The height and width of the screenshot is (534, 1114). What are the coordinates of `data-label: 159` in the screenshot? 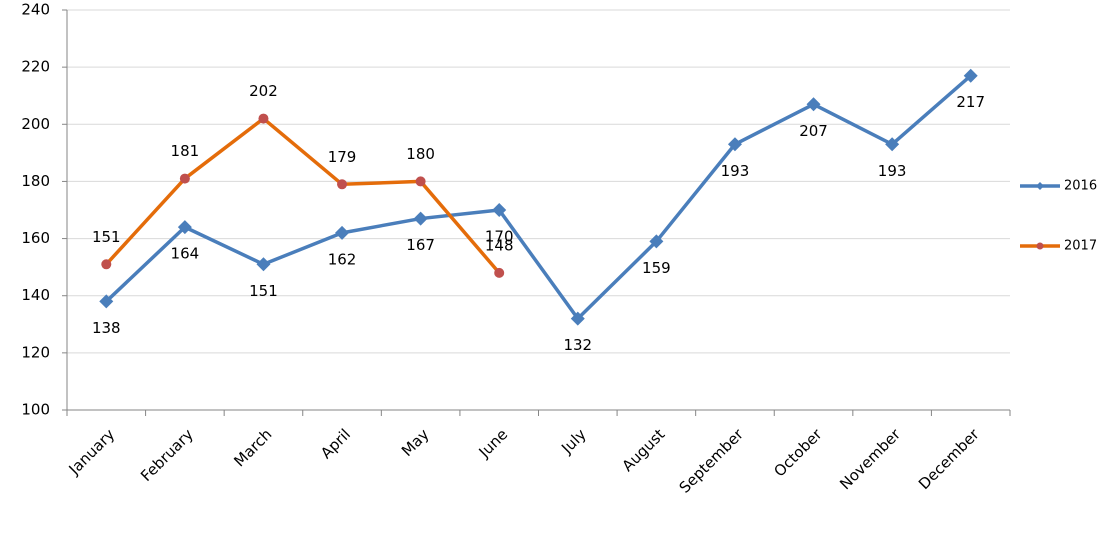 It's located at (656, 268).